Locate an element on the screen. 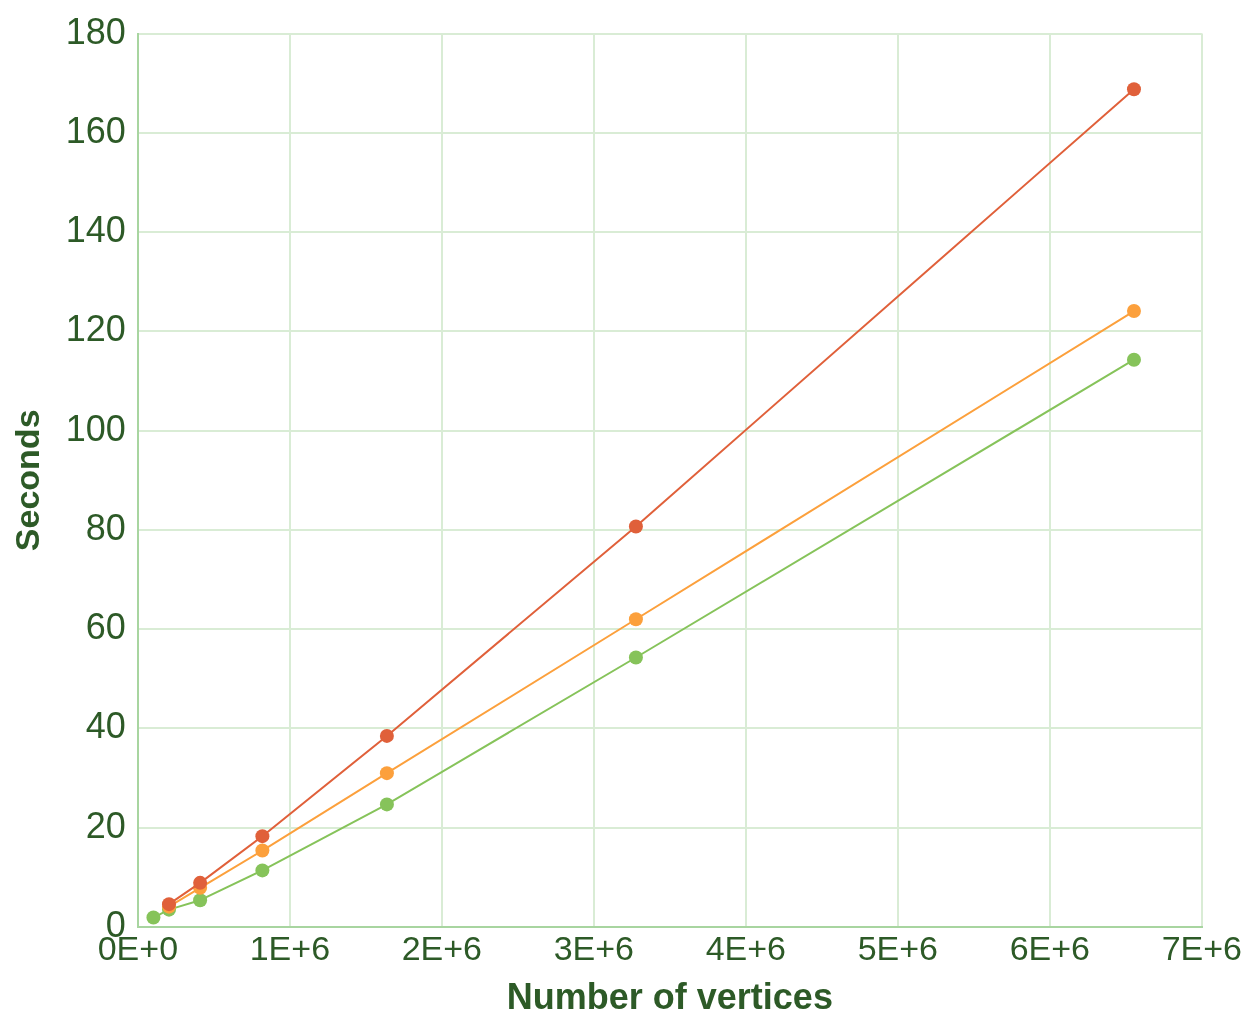 The image size is (1245, 1030). y-tick-label: 80 is located at coordinates (105, 527).